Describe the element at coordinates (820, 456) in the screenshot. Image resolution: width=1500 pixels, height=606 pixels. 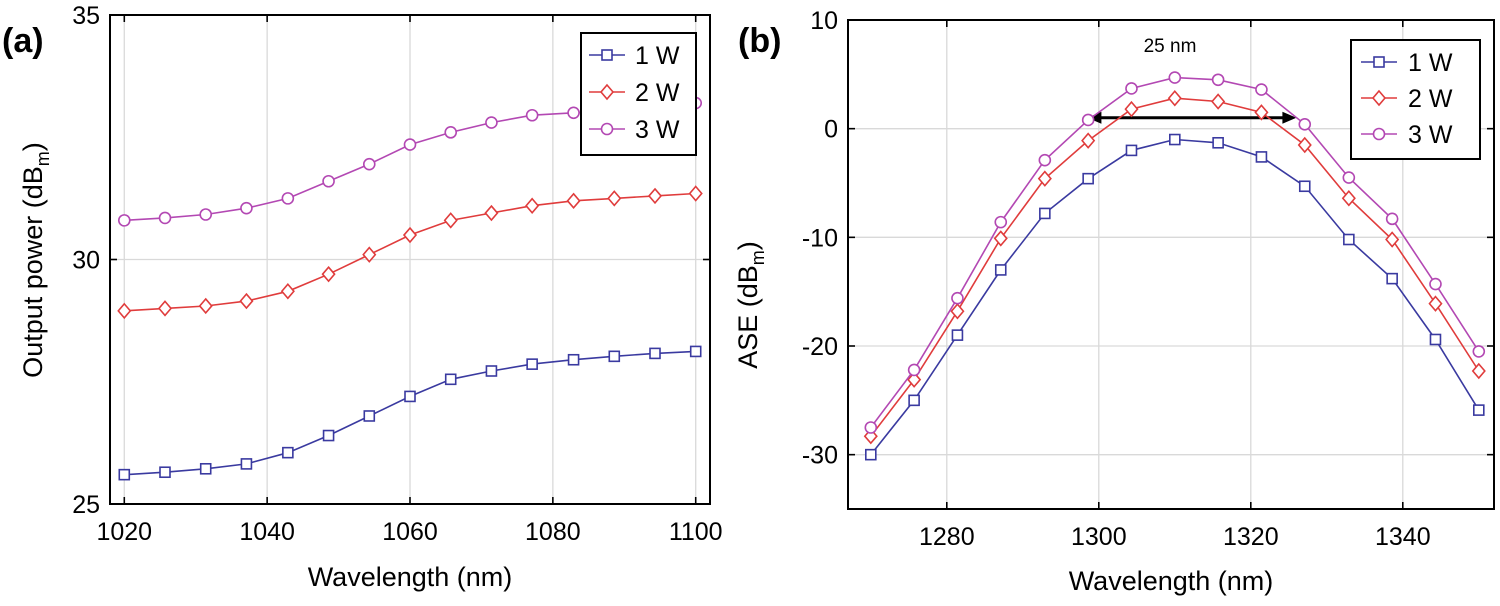
I see `y-tick-label-b: -30` at that location.